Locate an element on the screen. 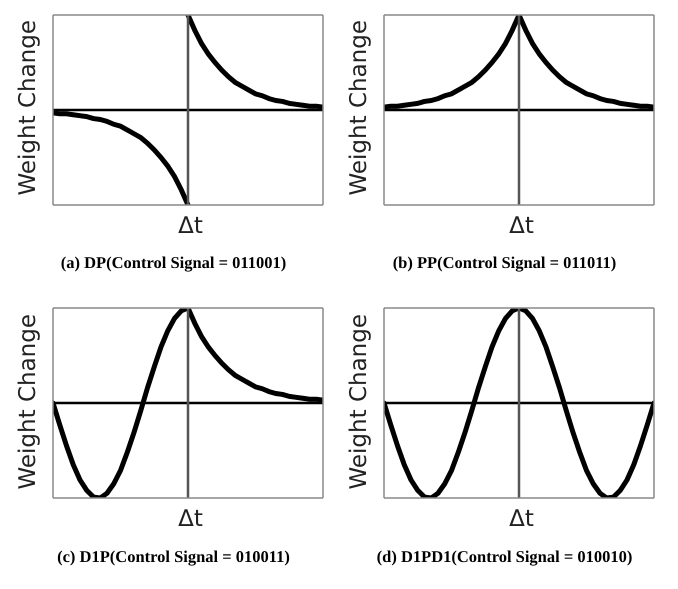 This screenshot has width=678, height=589. text: (d) D1PD1(Control Signal = 010010) is located at coordinates (504, 556).